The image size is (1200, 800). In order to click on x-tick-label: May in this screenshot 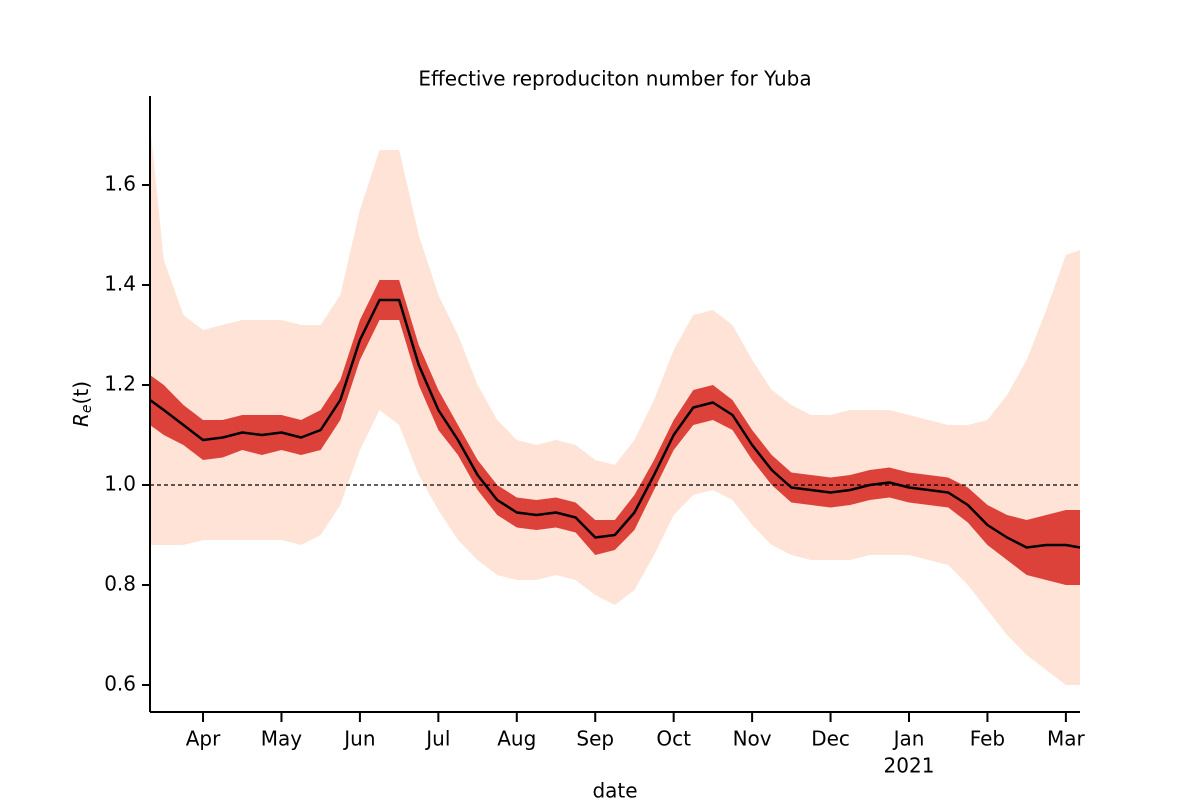, I will do `click(282, 739)`.